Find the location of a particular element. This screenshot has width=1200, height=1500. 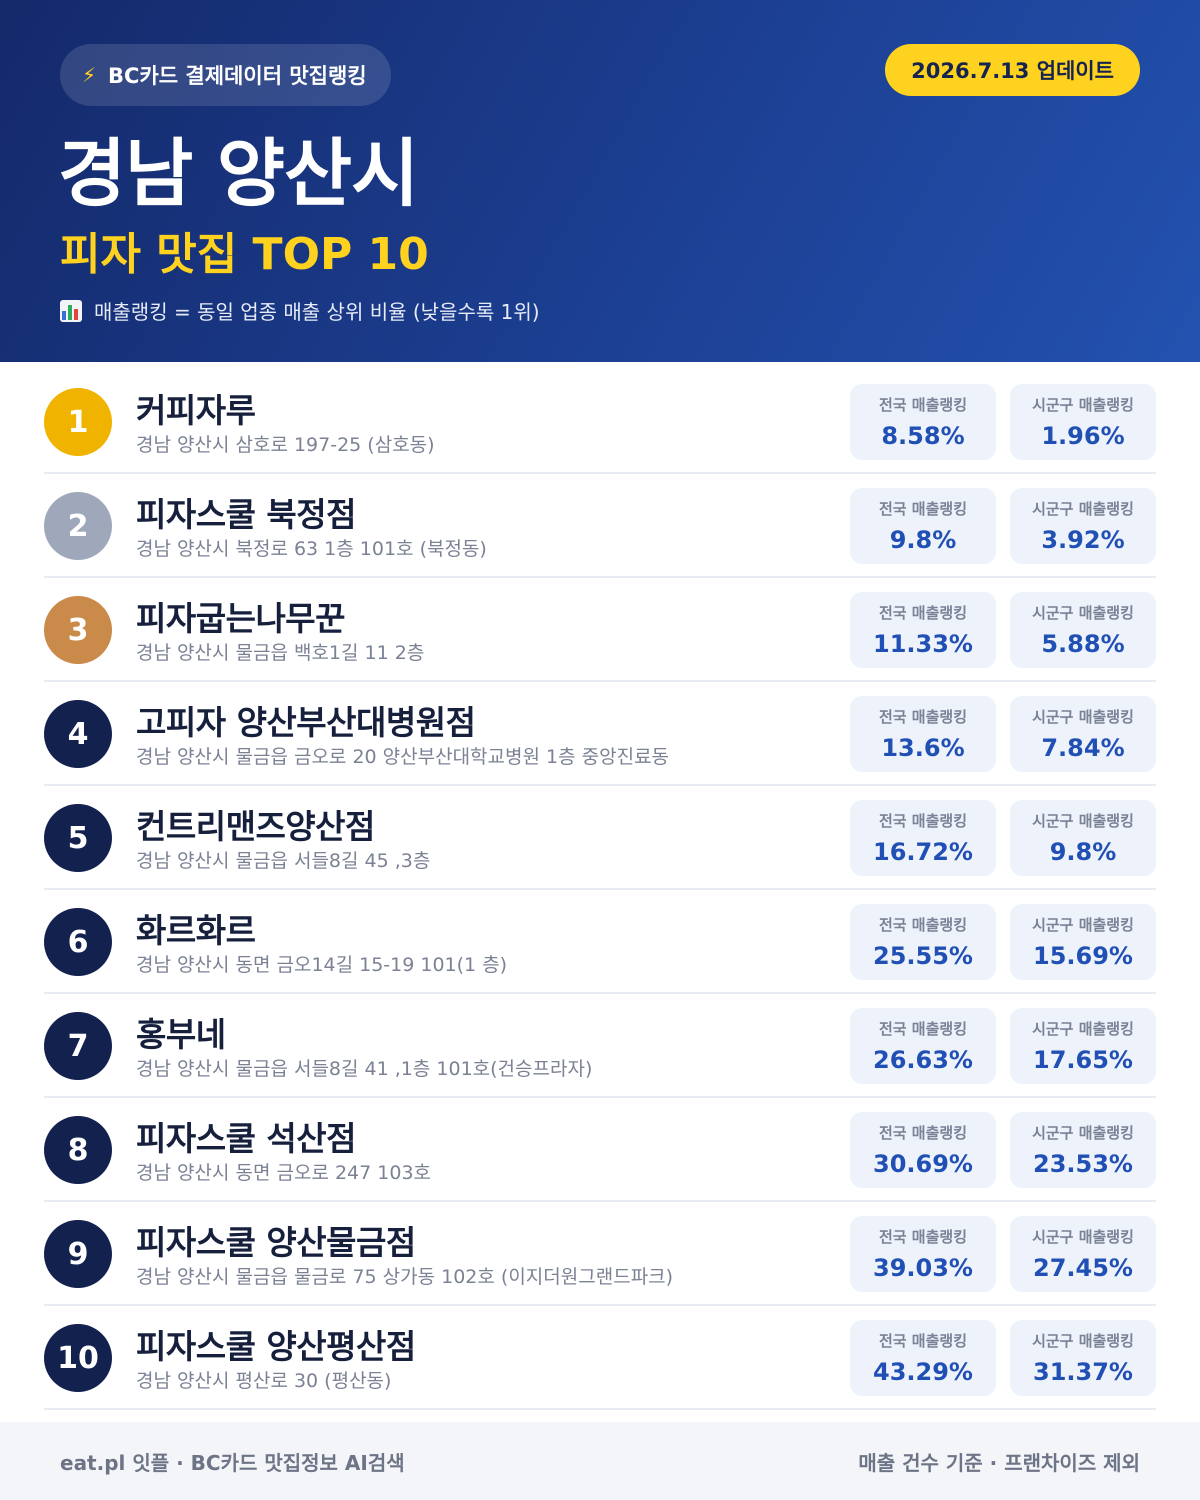

local-ranking-value: 7.84% is located at coordinates (1083, 748).